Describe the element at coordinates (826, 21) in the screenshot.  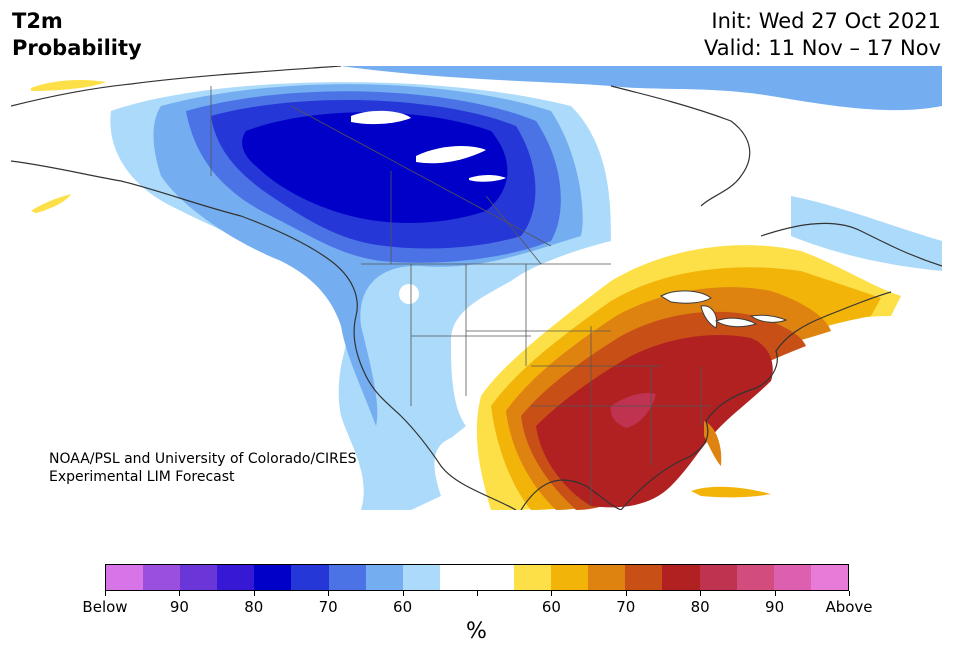
I see `init-date: Init: Wed 27 Oct 2021` at that location.